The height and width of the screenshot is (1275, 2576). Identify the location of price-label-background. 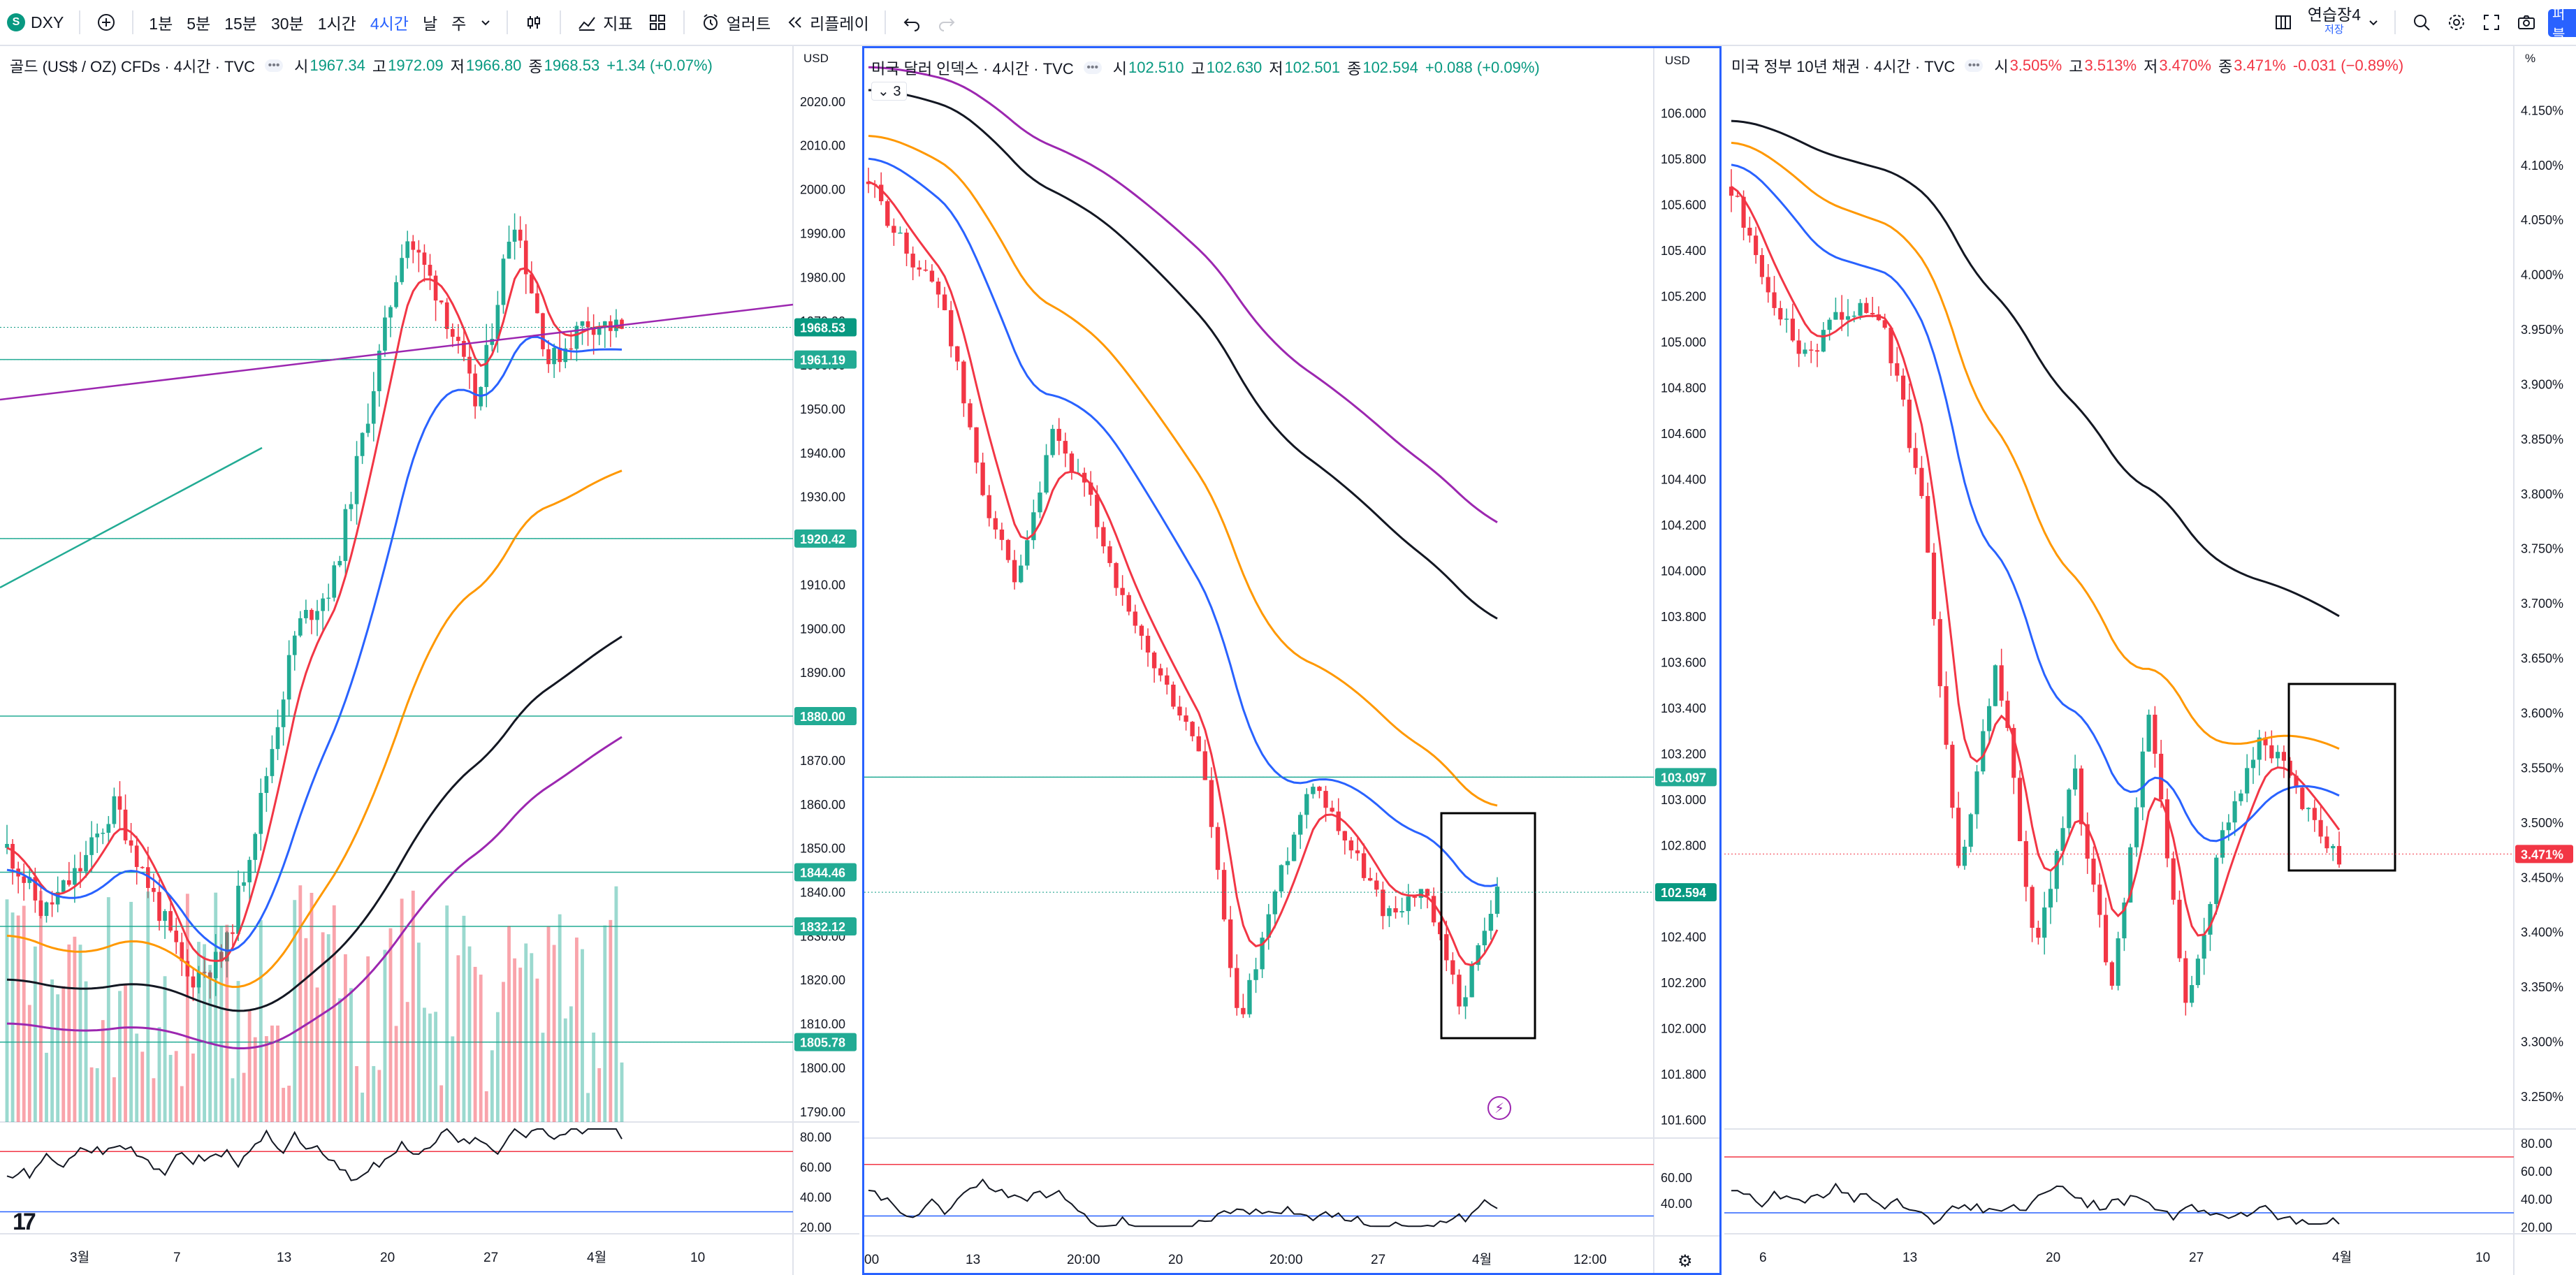
(825, 716).